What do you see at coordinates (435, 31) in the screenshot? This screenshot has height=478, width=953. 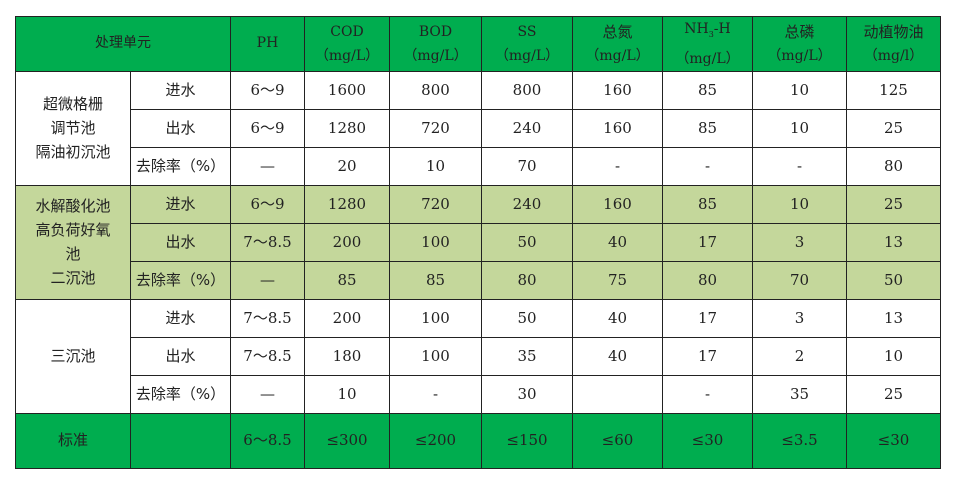 I see `header-bod-name: BOD` at bounding box center [435, 31].